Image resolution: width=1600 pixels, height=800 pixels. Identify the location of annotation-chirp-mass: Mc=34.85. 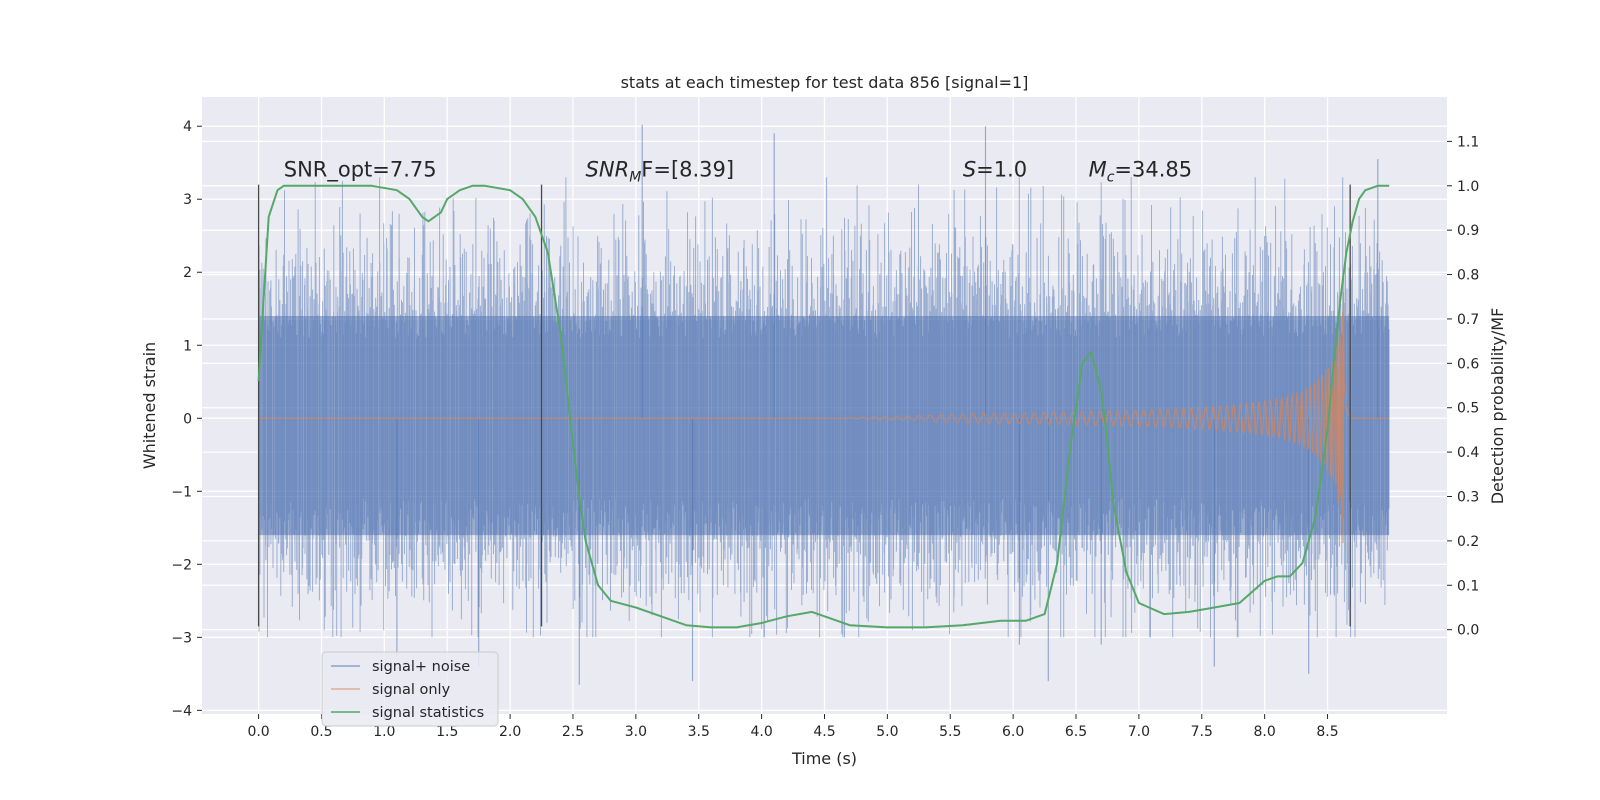
(1141, 172).